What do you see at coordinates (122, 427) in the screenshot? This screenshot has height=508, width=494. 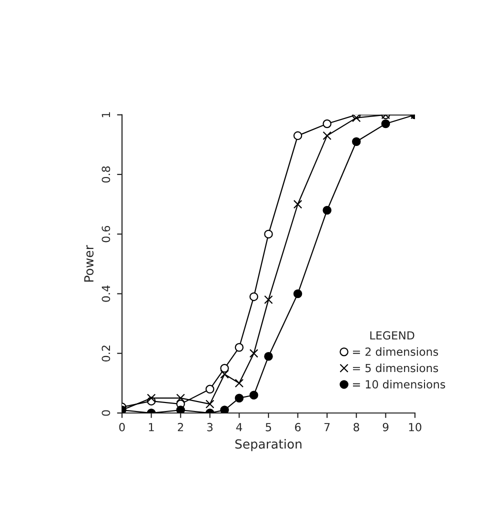 I see `x-tick-label: 0` at bounding box center [122, 427].